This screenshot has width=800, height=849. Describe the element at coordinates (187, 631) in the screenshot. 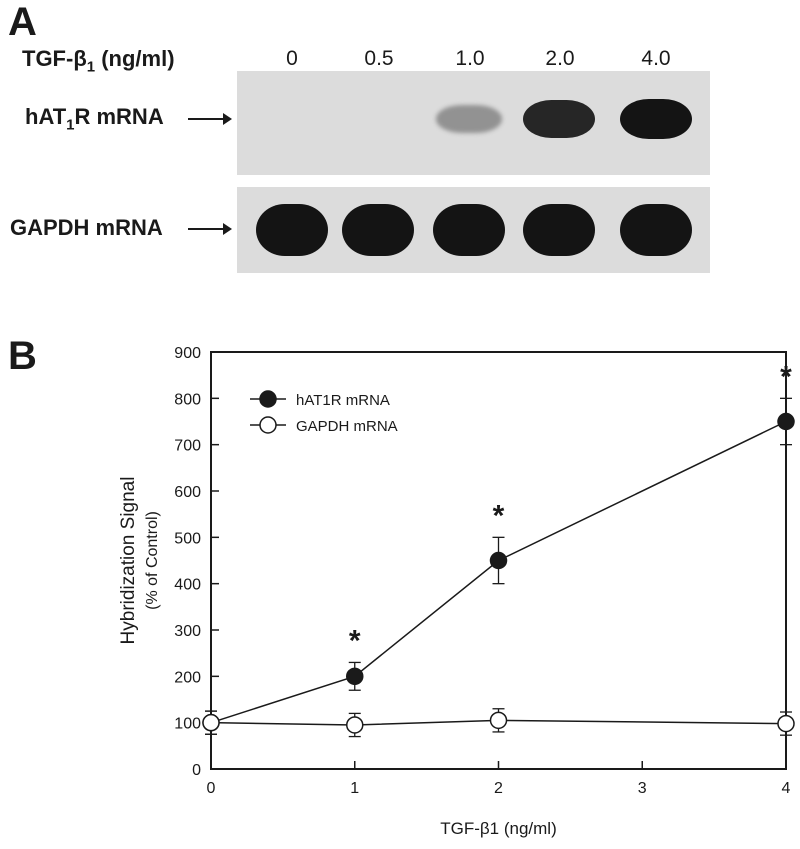

I see `y-tick-label: 300` at that location.